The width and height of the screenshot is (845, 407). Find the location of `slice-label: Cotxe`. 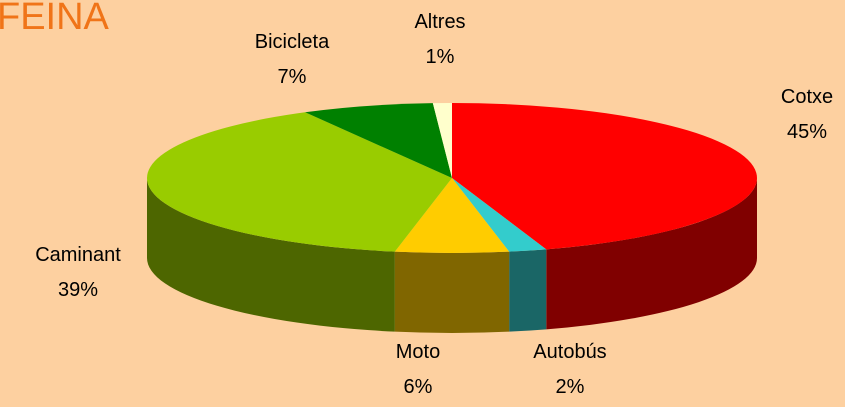

slice-label: Cotxe is located at coordinates (807, 97).